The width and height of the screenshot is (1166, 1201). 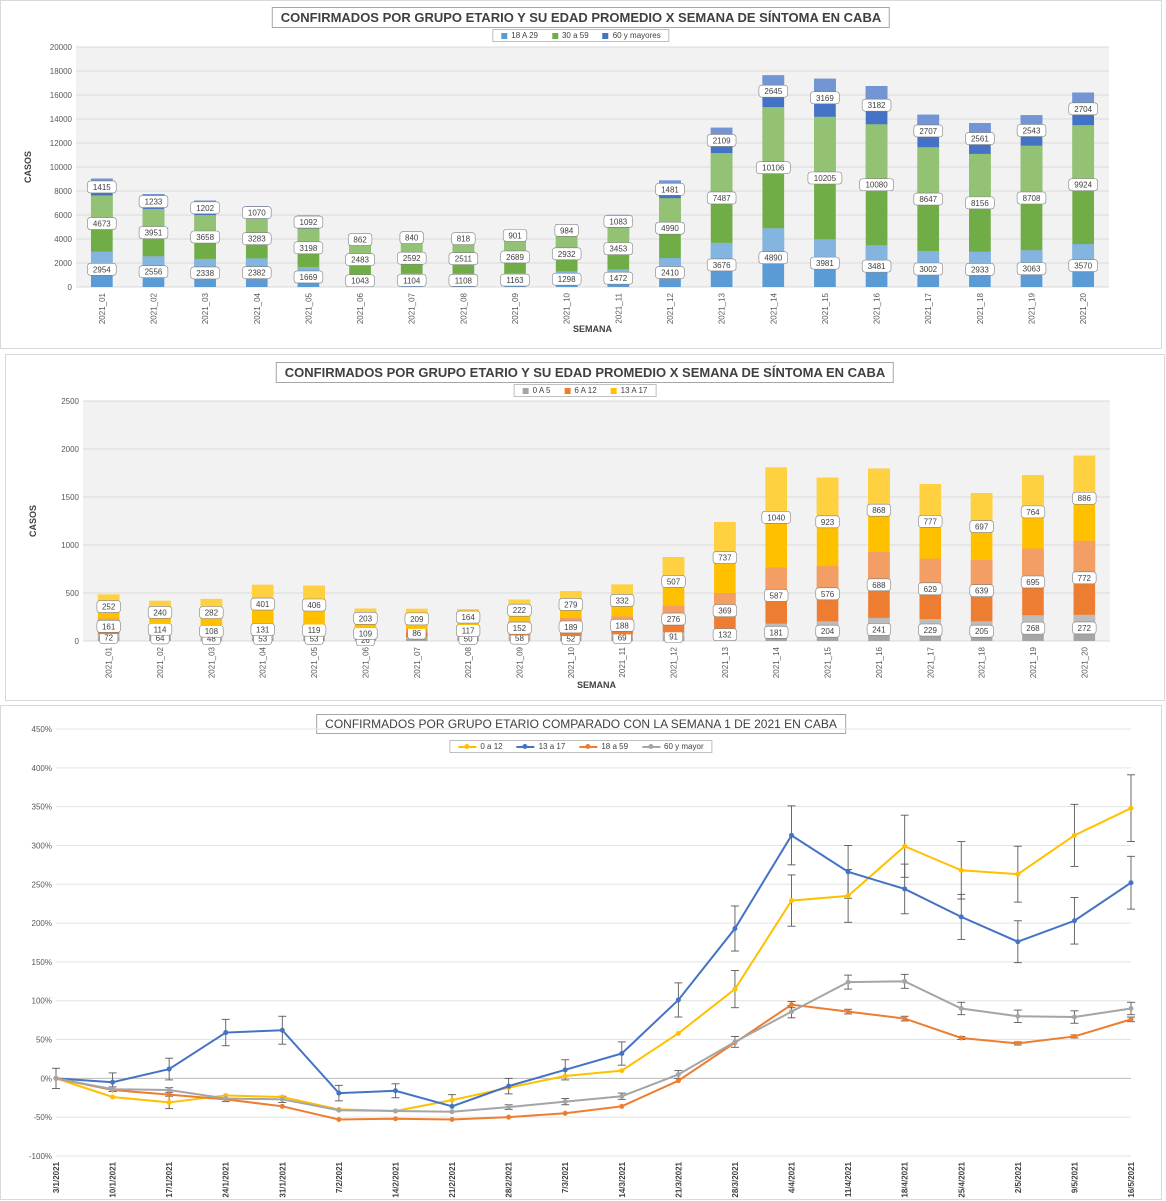 What do you see at coordinates (360, 260) in the screenshot?
I see `data-label: 2483` at bounding box center [360, 260].